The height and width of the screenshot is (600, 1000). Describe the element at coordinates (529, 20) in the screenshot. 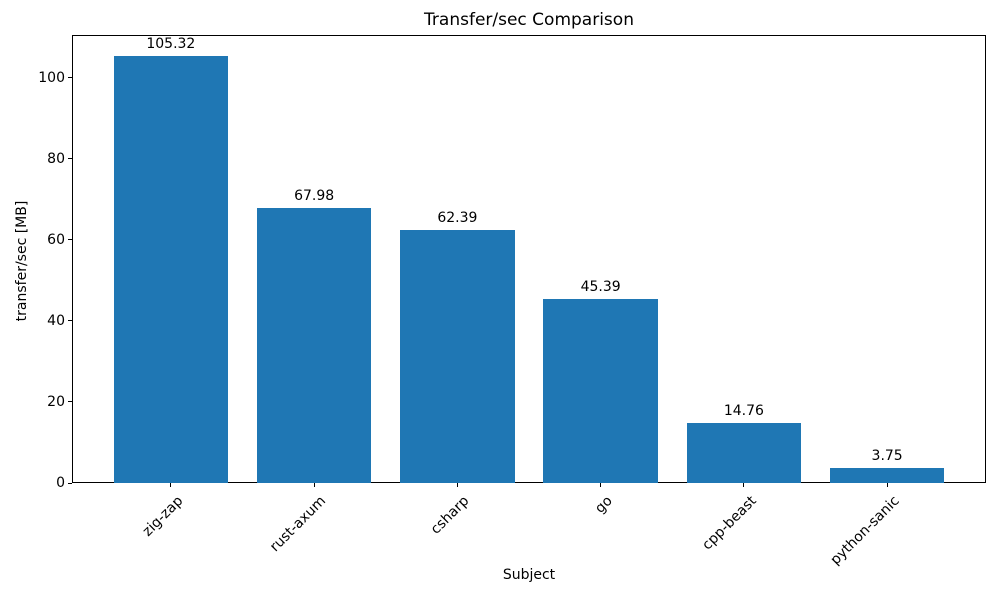

I see `chart-title: Transfer/sec Comparison` at that location.